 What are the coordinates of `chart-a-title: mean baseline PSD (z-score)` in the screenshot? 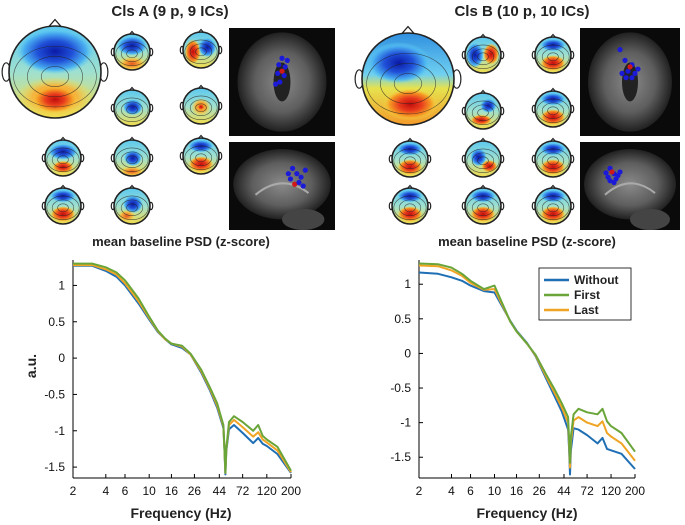 It's located at (181, 241).